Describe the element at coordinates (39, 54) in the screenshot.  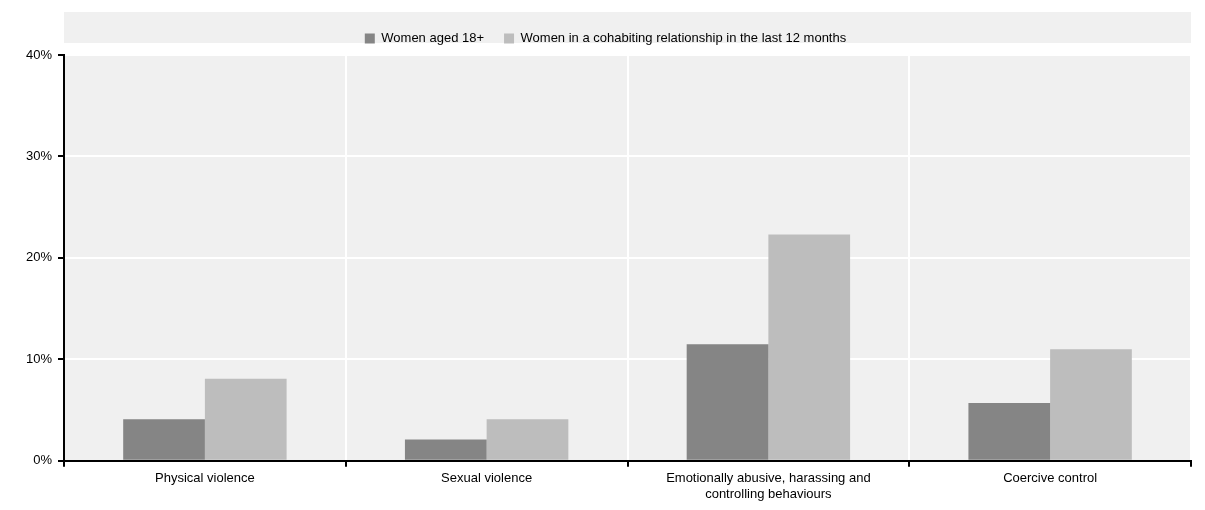
I see `y-tick-label: 40%` at that location.